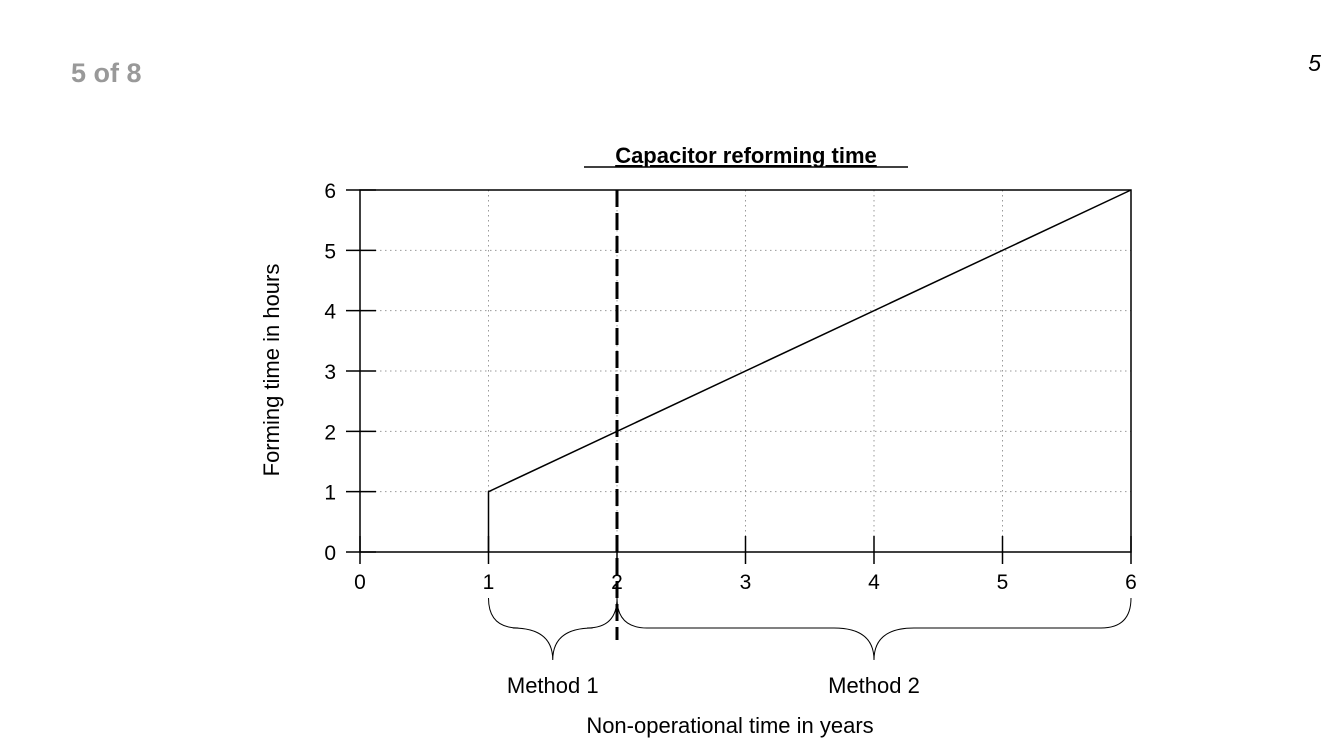 The image size is (1334, 750). I want to click on x-tick-label-4: 4, so click(874, 582).